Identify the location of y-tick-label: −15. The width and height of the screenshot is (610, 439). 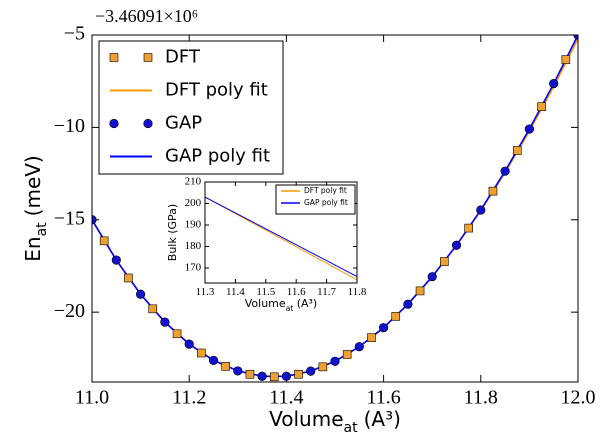
(69, 218).